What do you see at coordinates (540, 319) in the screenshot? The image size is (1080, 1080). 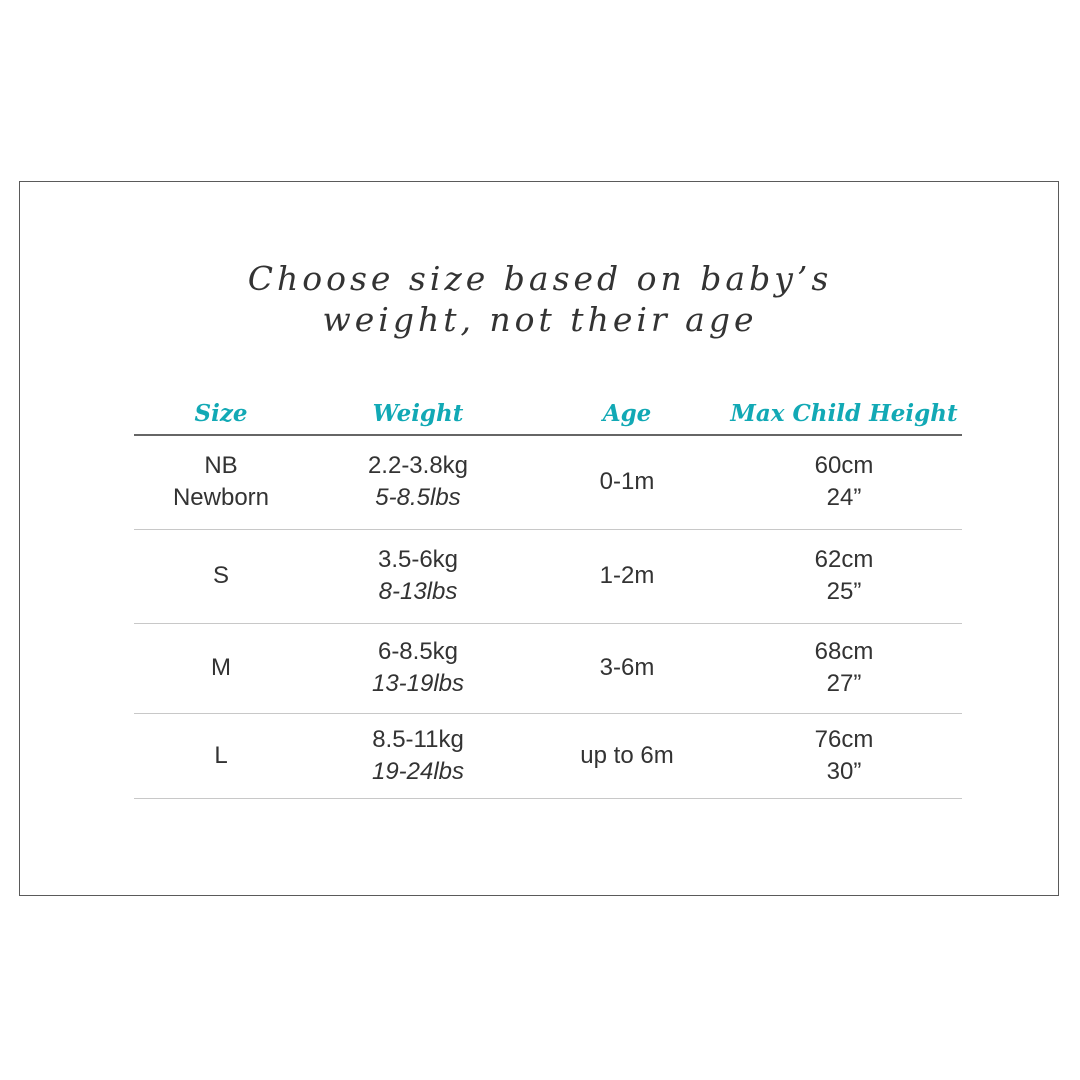 I see `title-line-2: weight, not their age` at bounding box center [540, 319].